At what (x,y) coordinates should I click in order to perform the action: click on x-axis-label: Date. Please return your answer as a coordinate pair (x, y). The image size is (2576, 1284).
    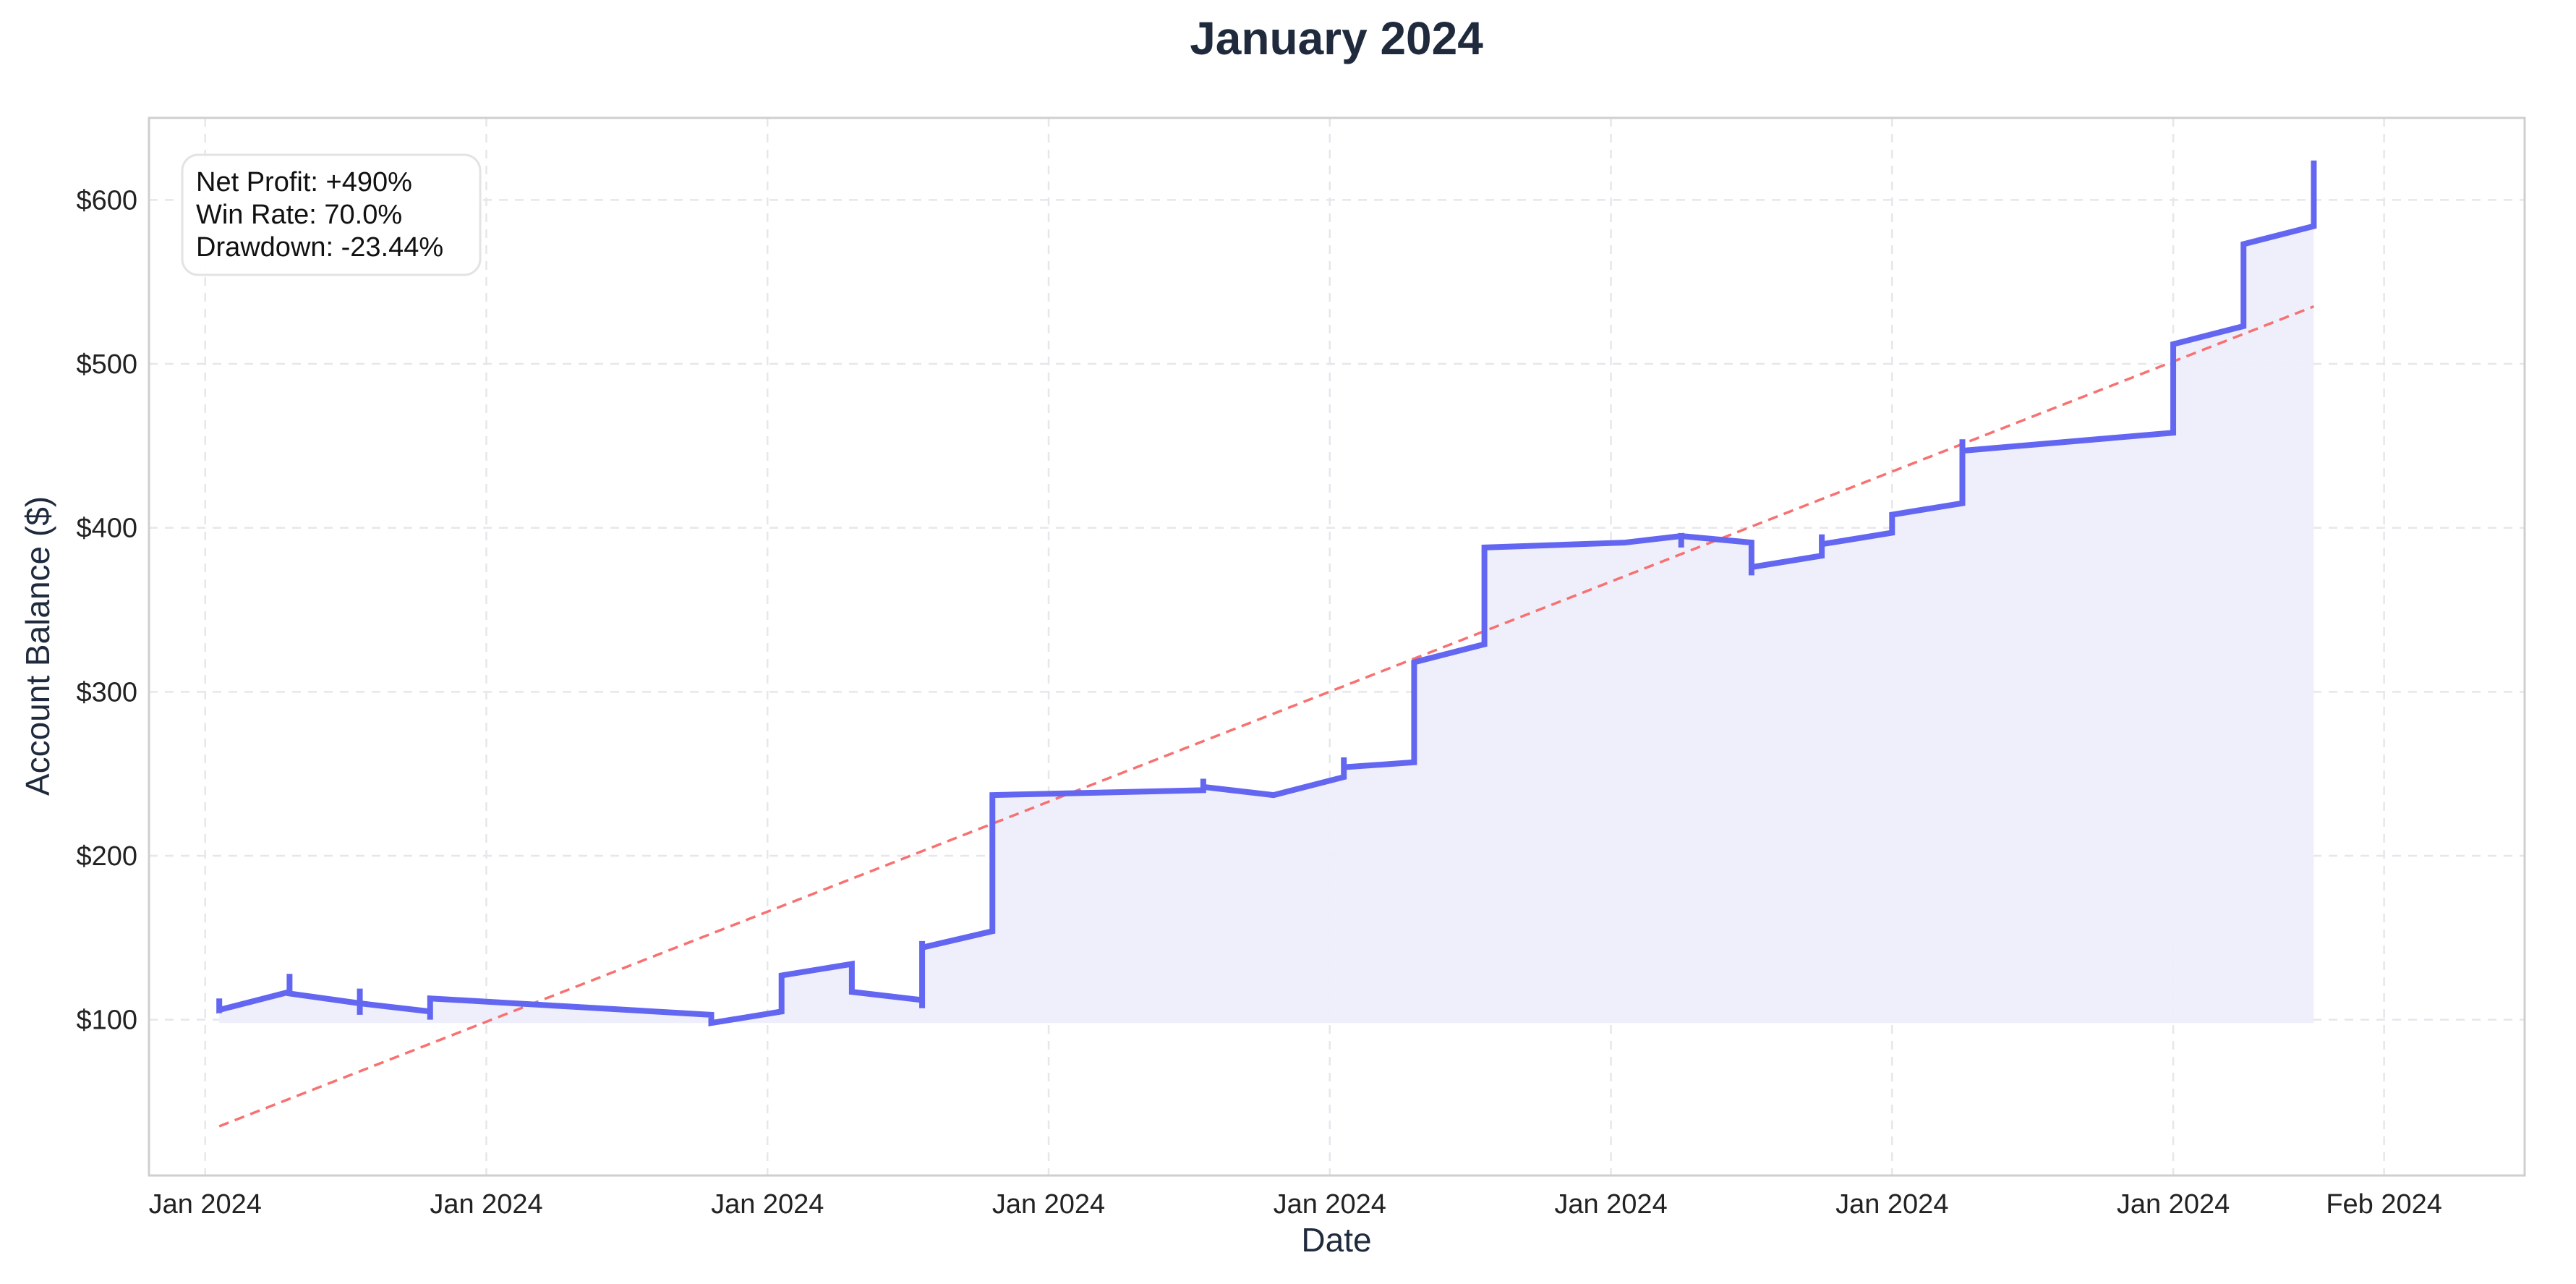
    Looking at the image, I should click on (1336, 1240).